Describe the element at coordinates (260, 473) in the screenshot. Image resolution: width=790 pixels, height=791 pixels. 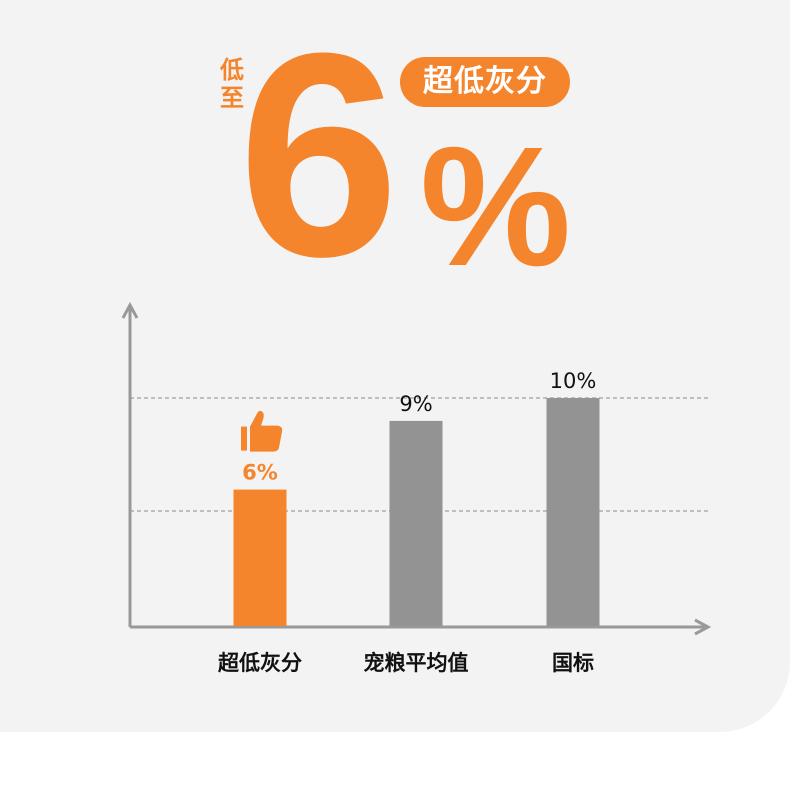
I see `data-label: 6%` at that location.